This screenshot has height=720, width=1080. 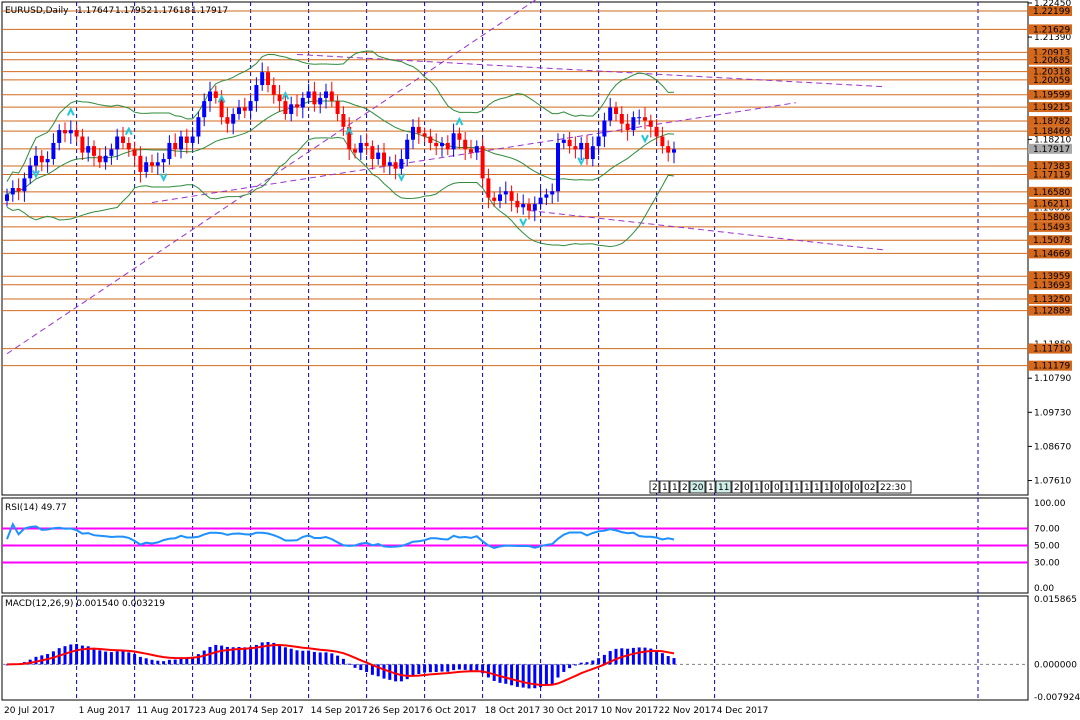 I want to click on macd-label: MACD(12,26,9) 0.001540 0.003219, so click(x=85, y=604).